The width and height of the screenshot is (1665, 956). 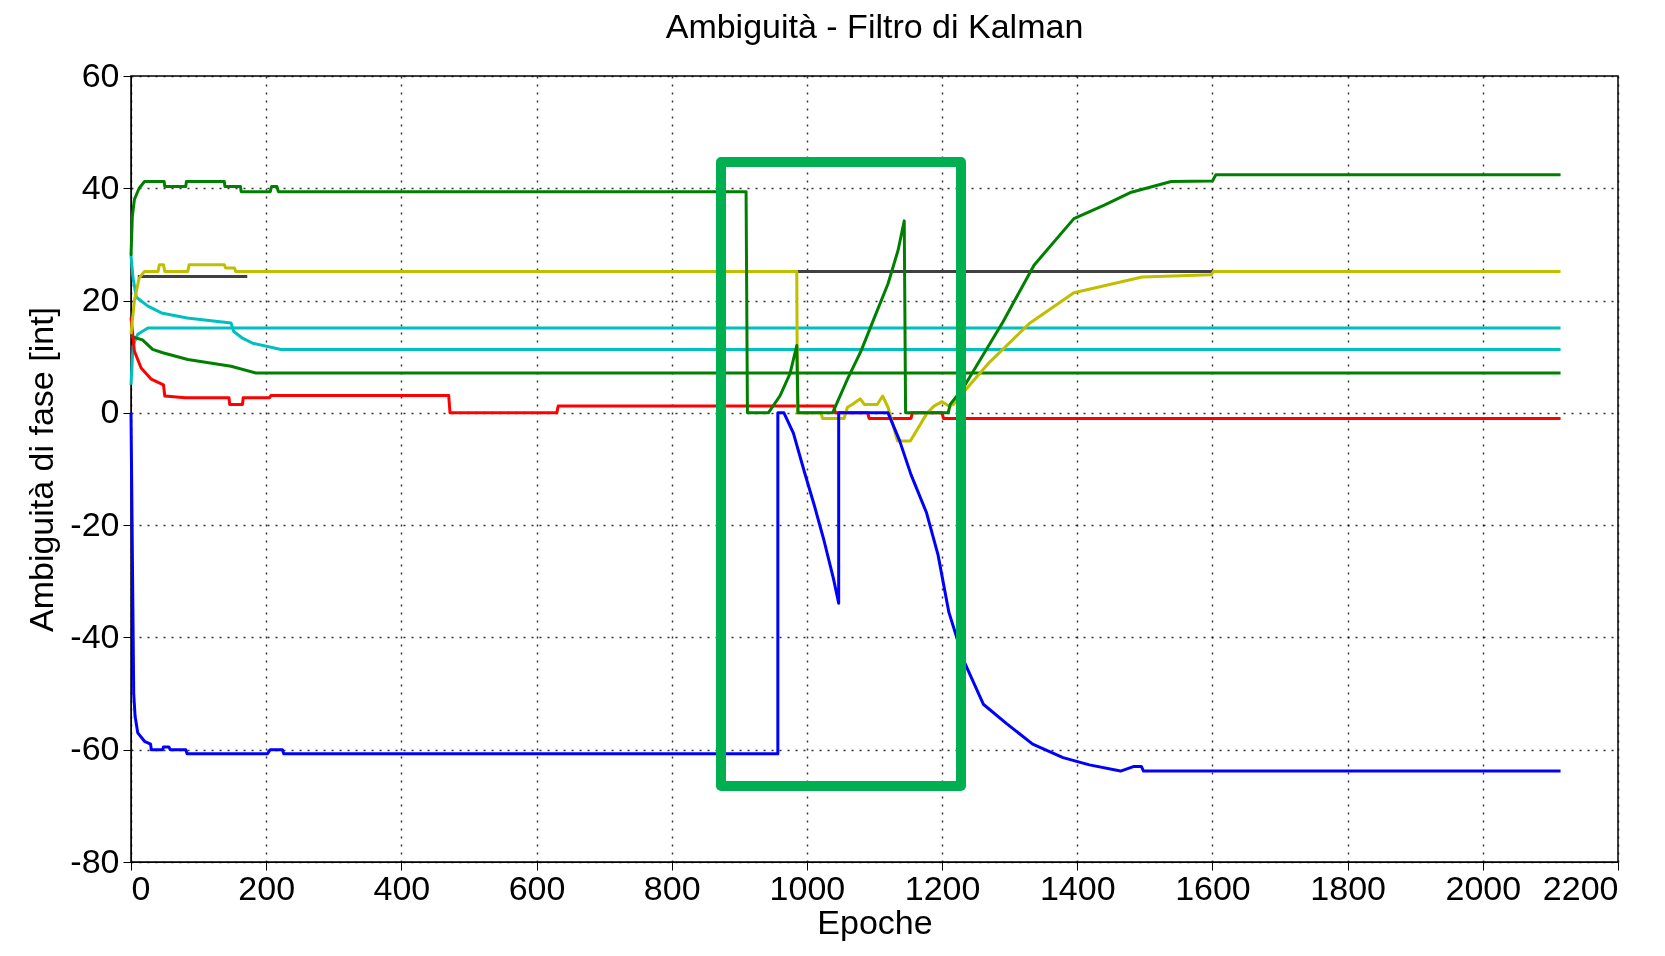 What do you see at coordinates (267, 887) in the screenshot?
I see `x-tick-label: 200` at bounding box center [267, 887].